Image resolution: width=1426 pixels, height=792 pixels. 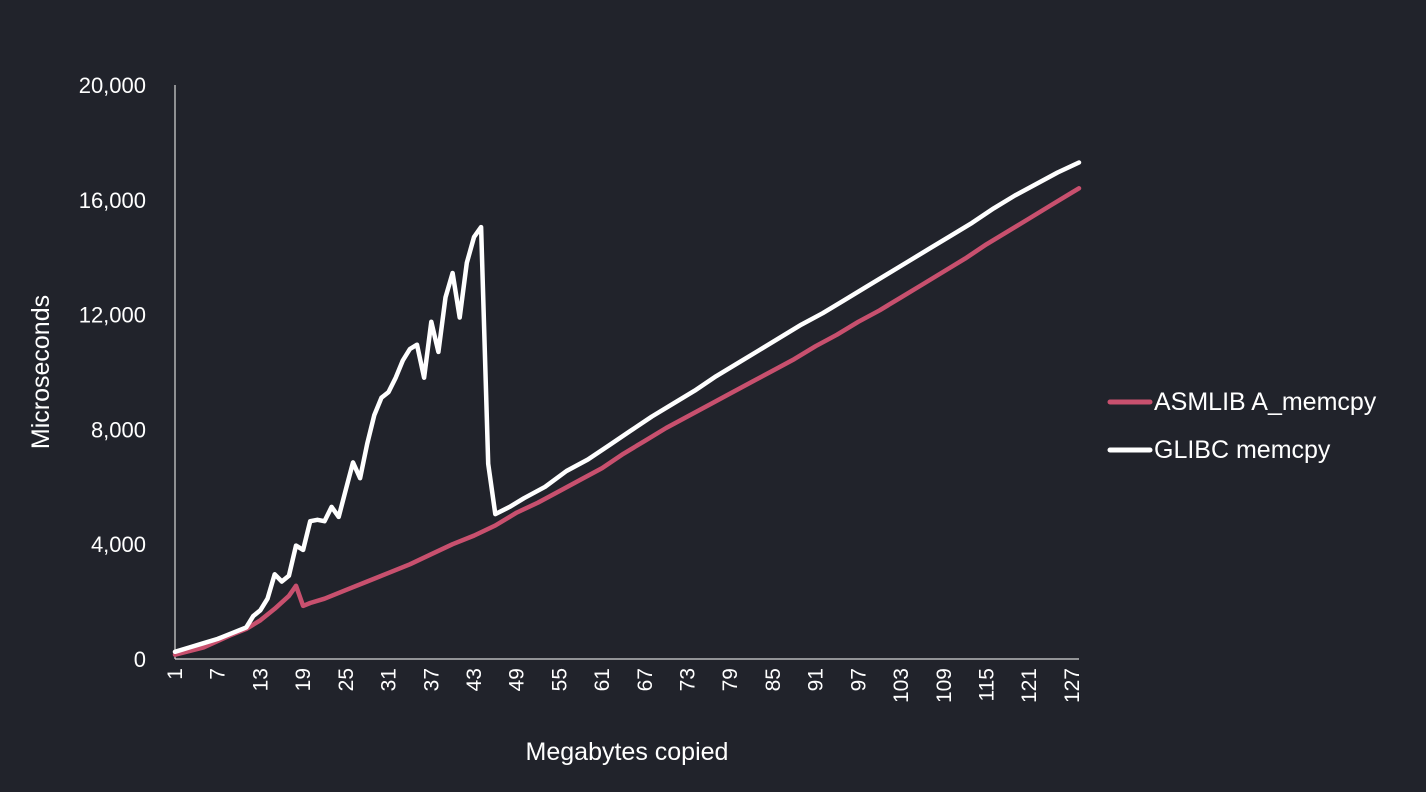 I want to click on x-tick-label: 37, so click(x=431, y=679).